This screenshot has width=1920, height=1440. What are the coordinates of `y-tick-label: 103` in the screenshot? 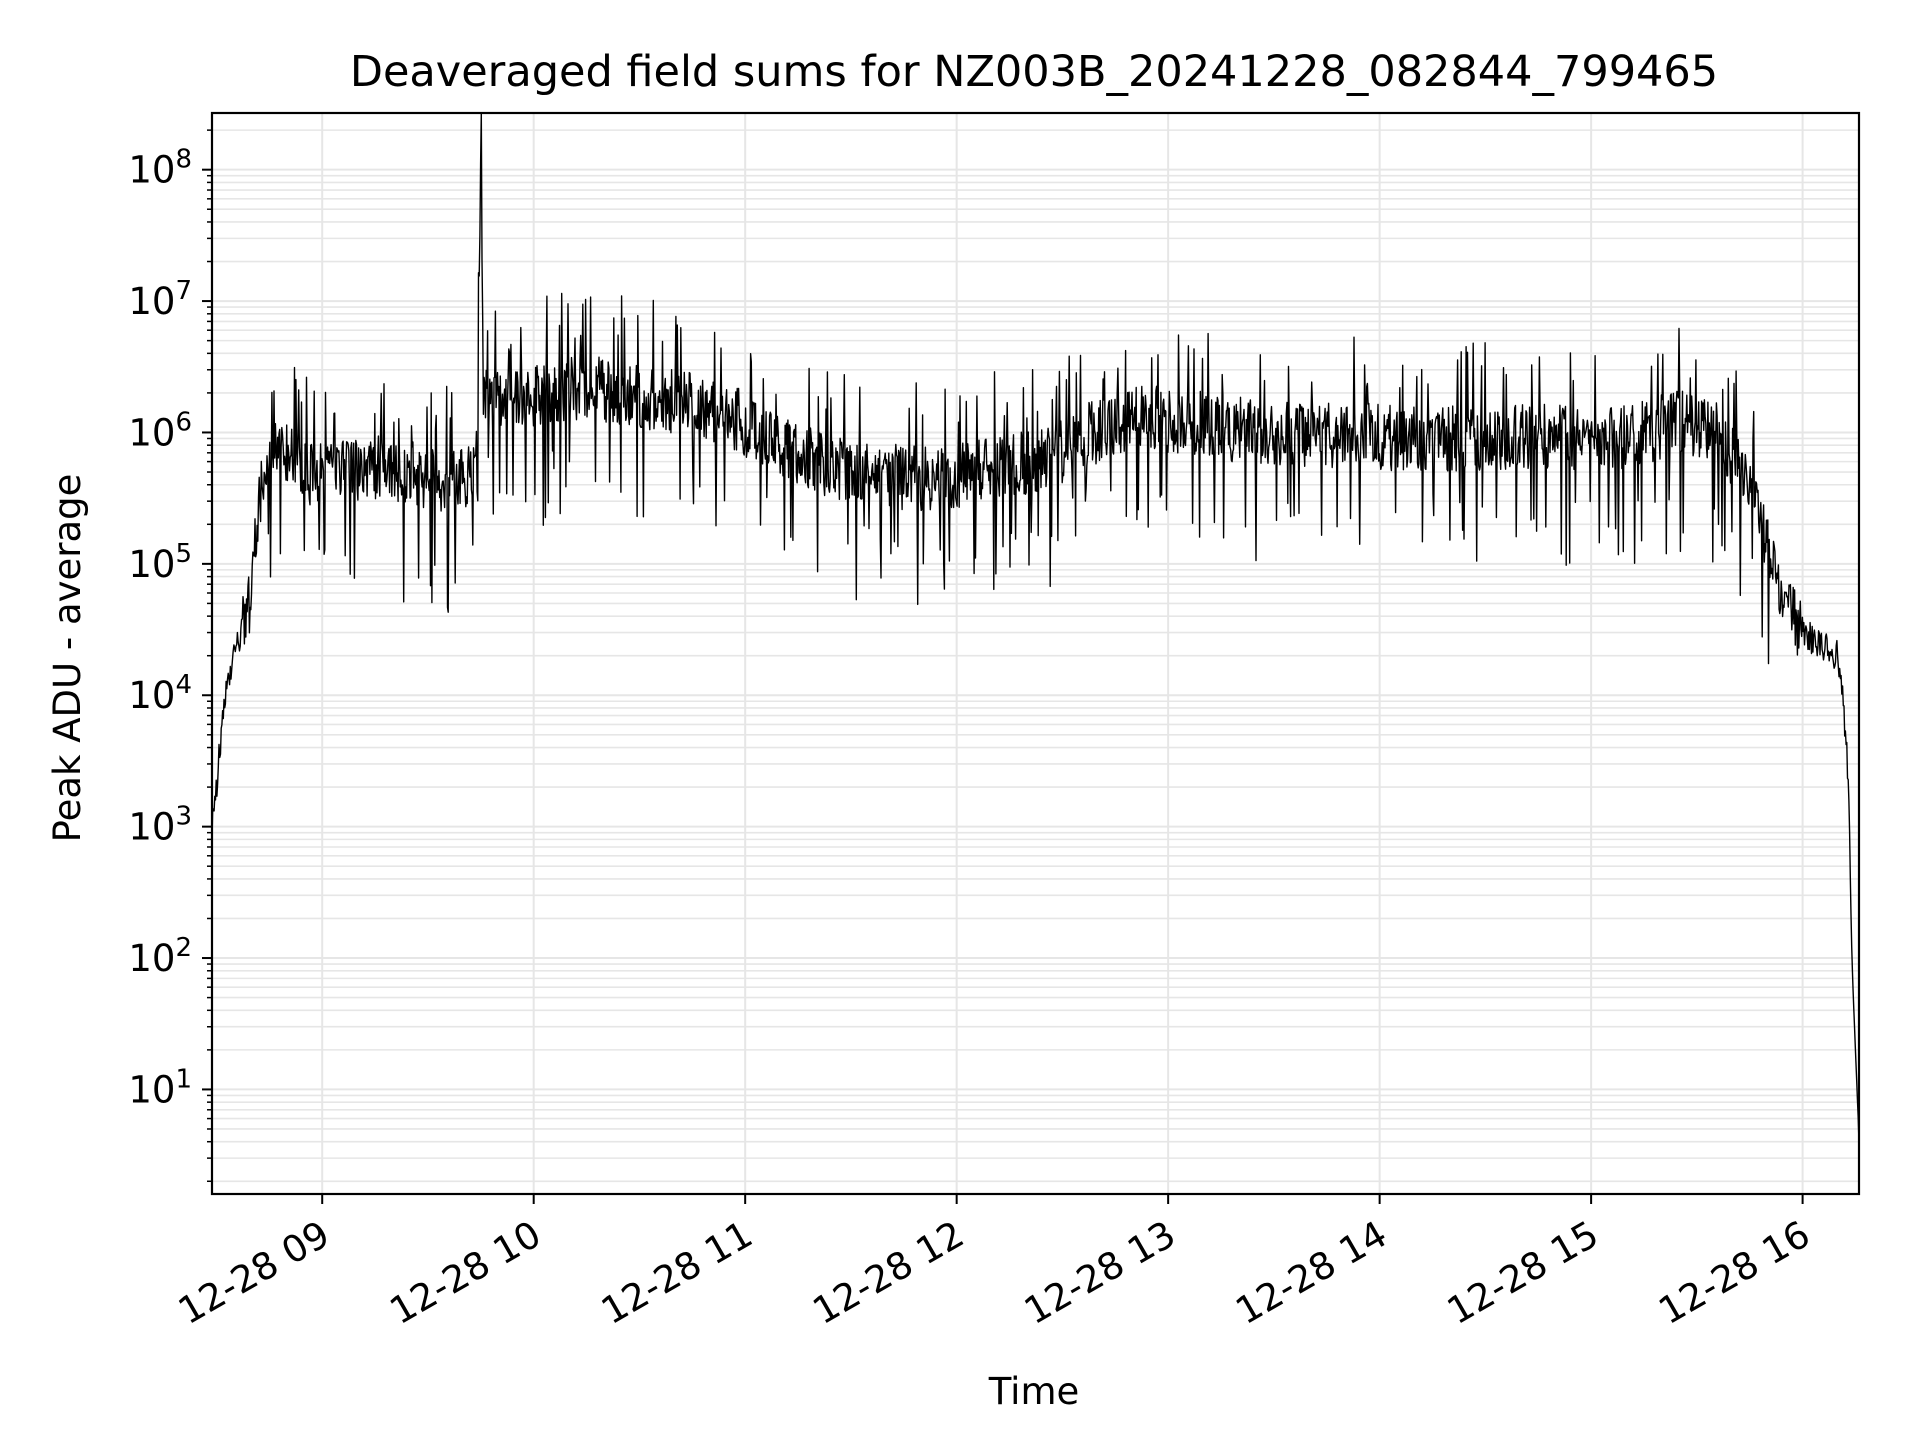 It's located at (160, 825).